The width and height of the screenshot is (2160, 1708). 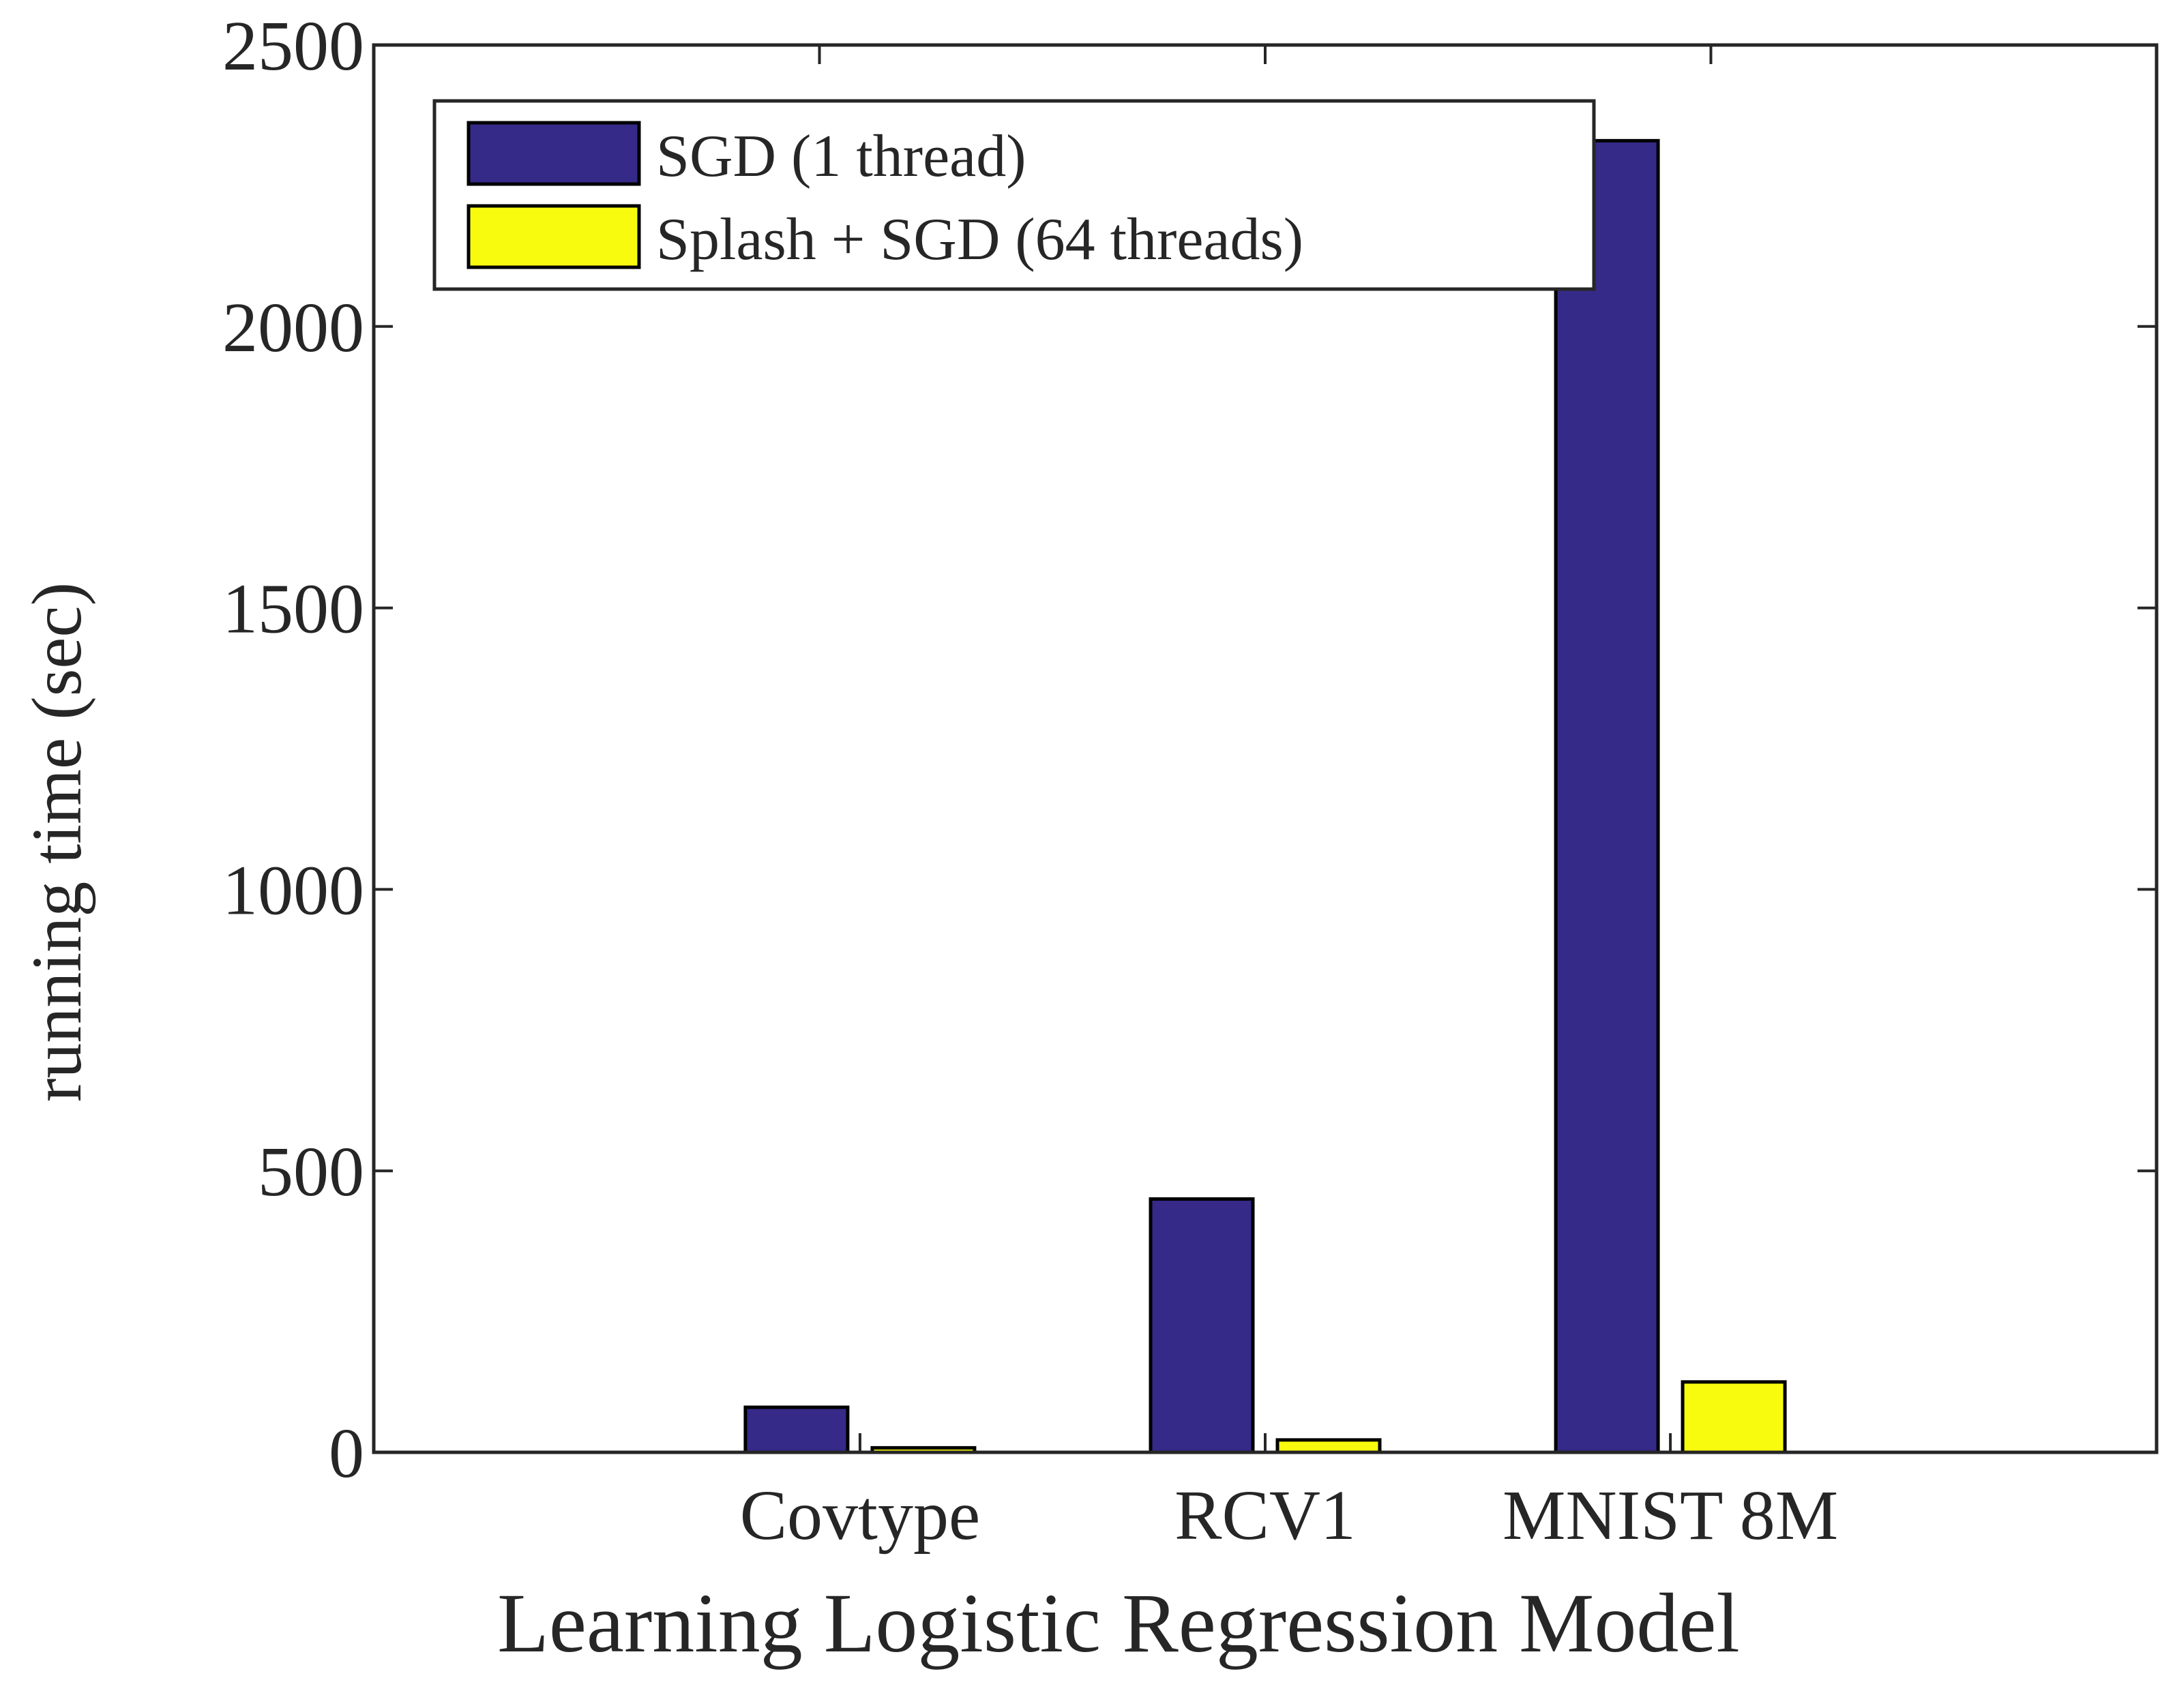 I want to click on y-tick-label: 1500, so click(x=293, y=609).